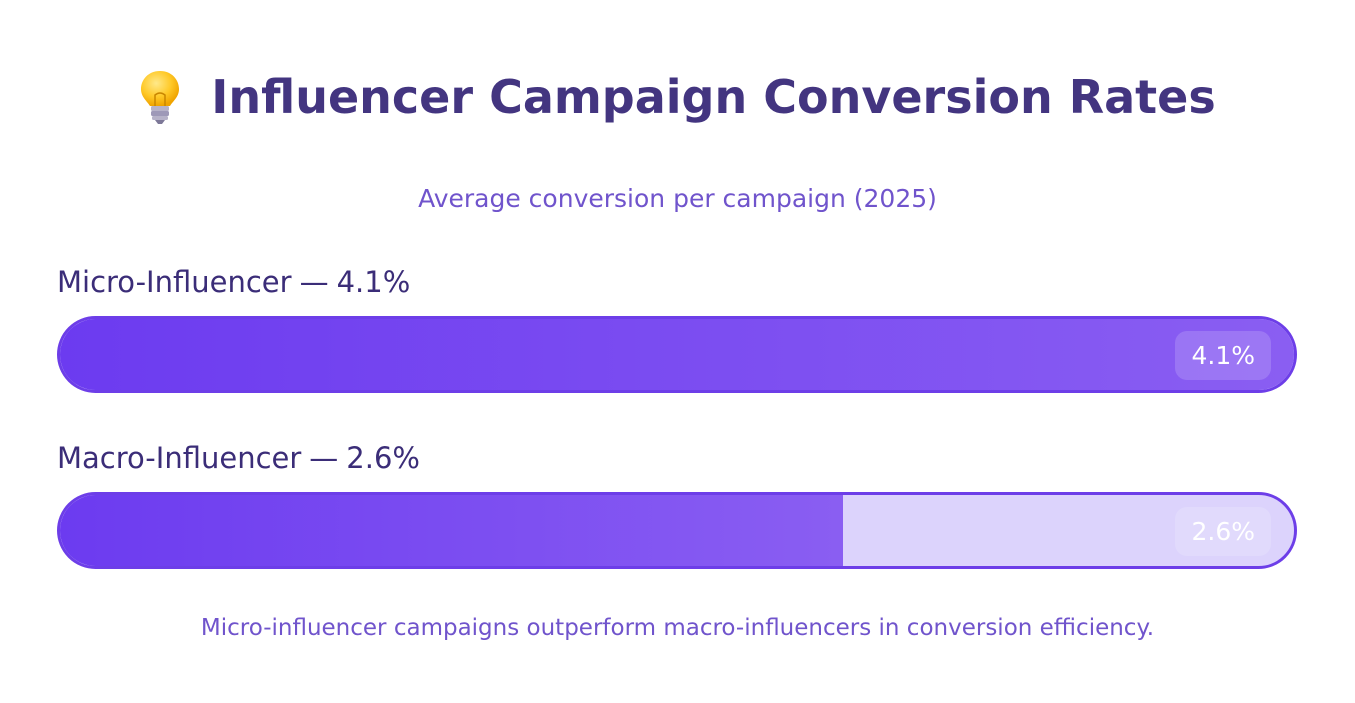  What do you see at coordinates (677, 198) in the screenshot?
I see `chart-subtitle: Average conversion per campaign (2025)` at bounding box center [677, 198].